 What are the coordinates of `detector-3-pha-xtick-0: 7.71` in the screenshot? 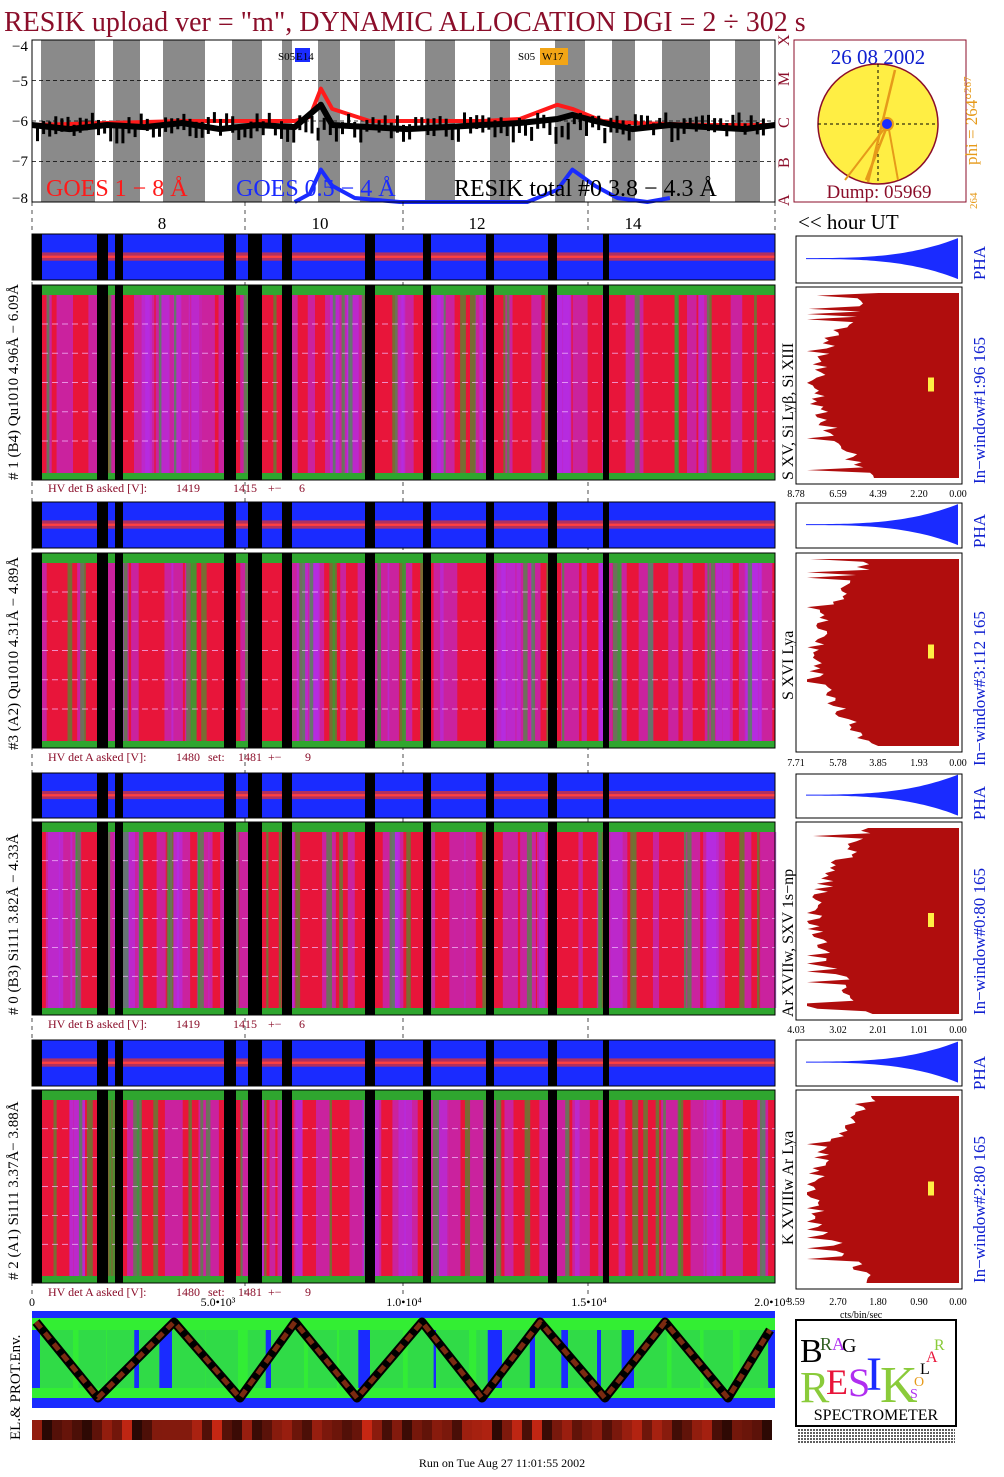 It's located at (796, 763).